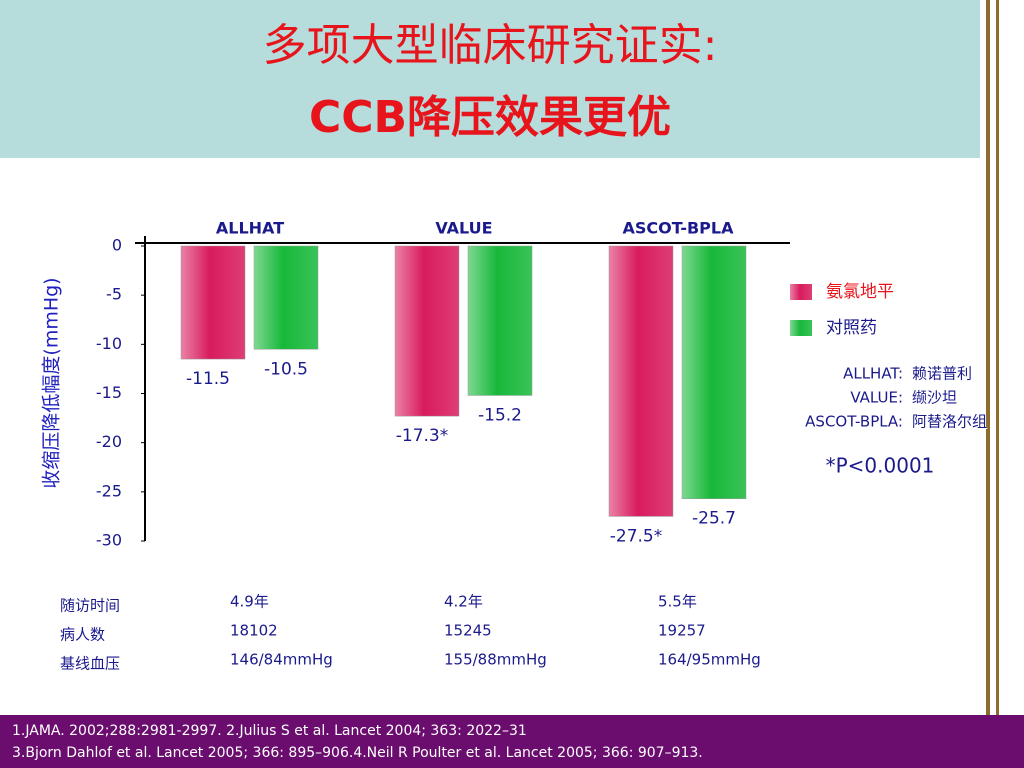 The height and width of the screenshot is (768, 1024). I want to click on table-cell: 155/88mmHg, so click(495, 660).